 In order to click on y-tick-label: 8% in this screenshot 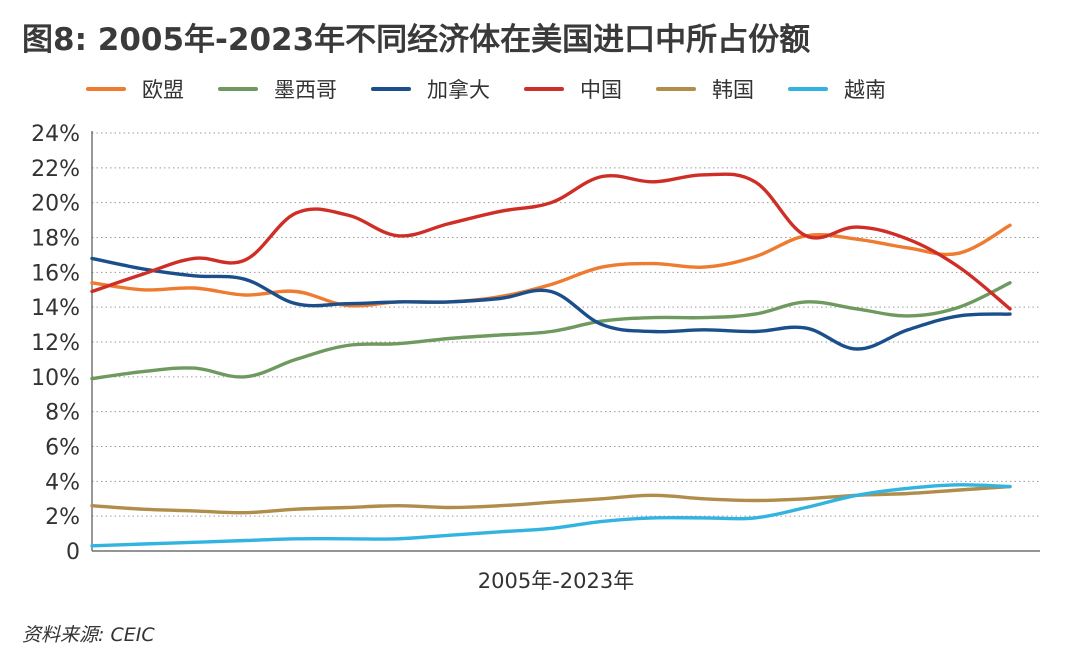, I will do `click(62, 413)`.